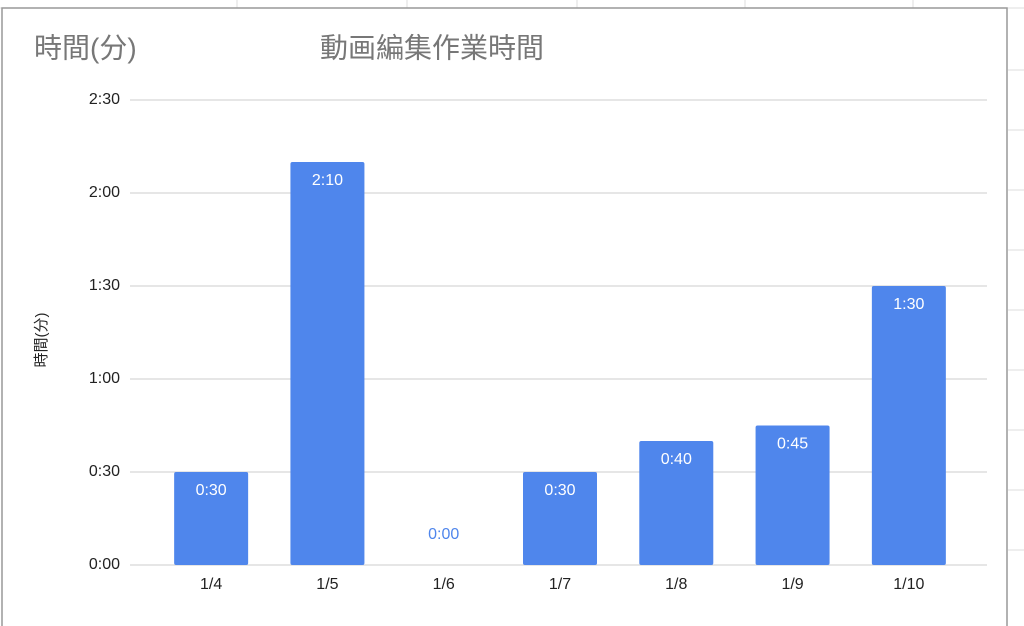 The image size is (1024, 626). I want to click on x-tick-label: 1/7, so click(560, 584).